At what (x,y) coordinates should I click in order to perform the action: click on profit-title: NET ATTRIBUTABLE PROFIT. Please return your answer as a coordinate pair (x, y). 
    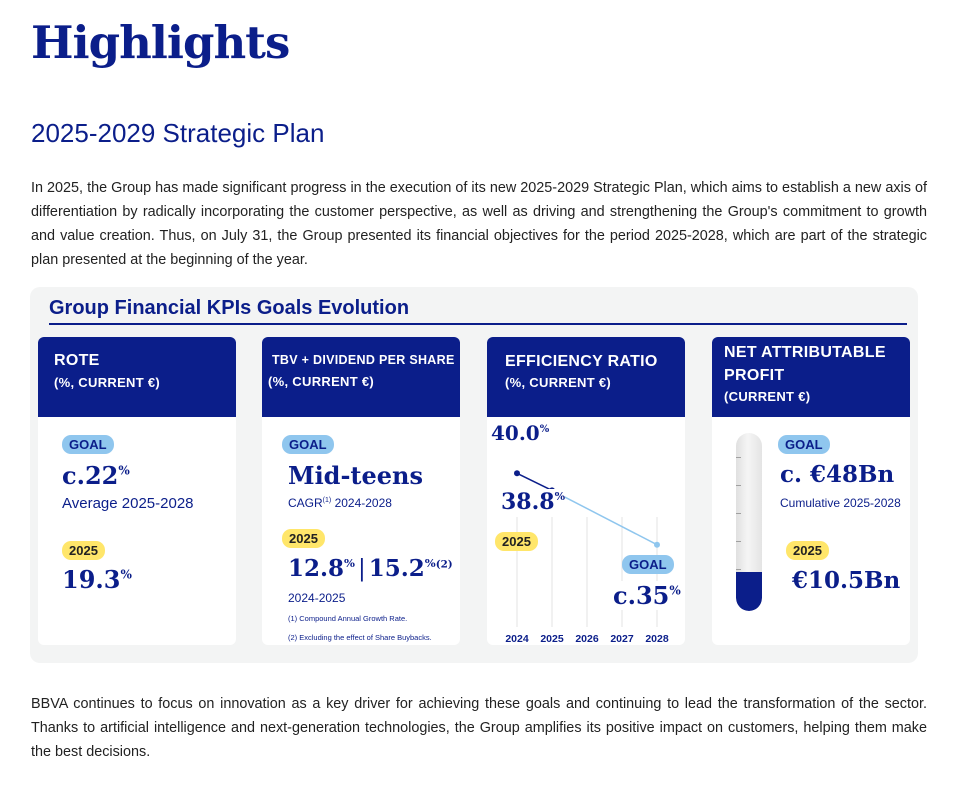
    Looking at the image, I should click on (805, 364).